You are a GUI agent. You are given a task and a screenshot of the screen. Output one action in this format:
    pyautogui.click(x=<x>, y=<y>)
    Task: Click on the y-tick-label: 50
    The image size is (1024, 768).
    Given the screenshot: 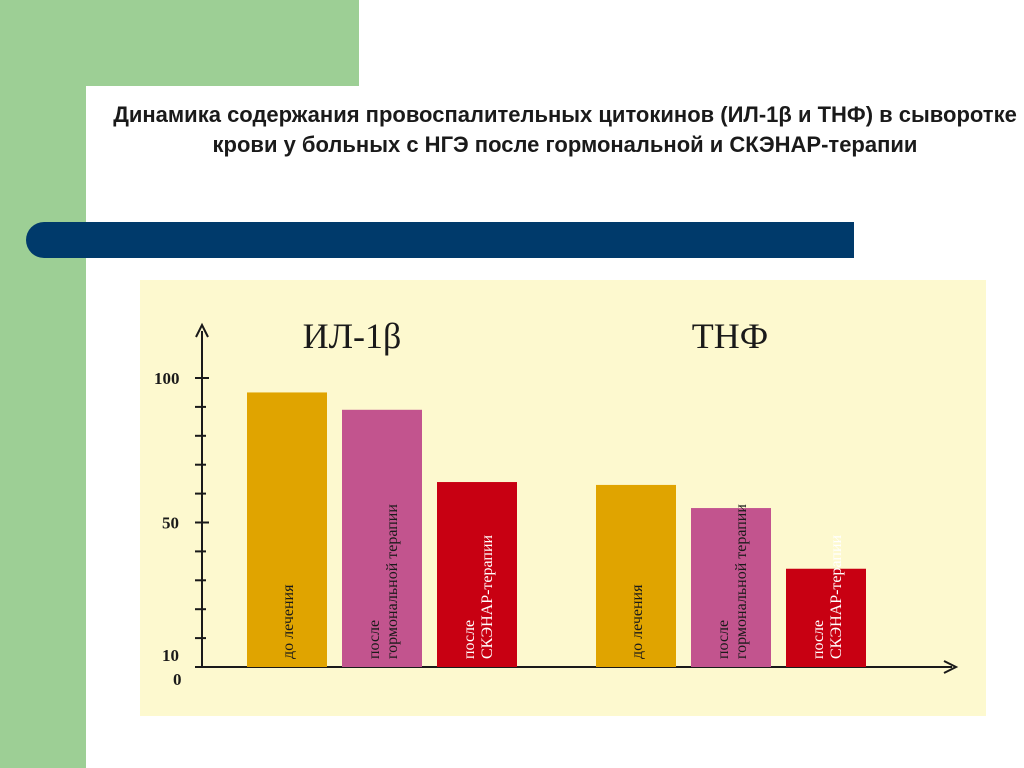 What is the action you would take?
    pyautogui.click(x=170, y=523)
    